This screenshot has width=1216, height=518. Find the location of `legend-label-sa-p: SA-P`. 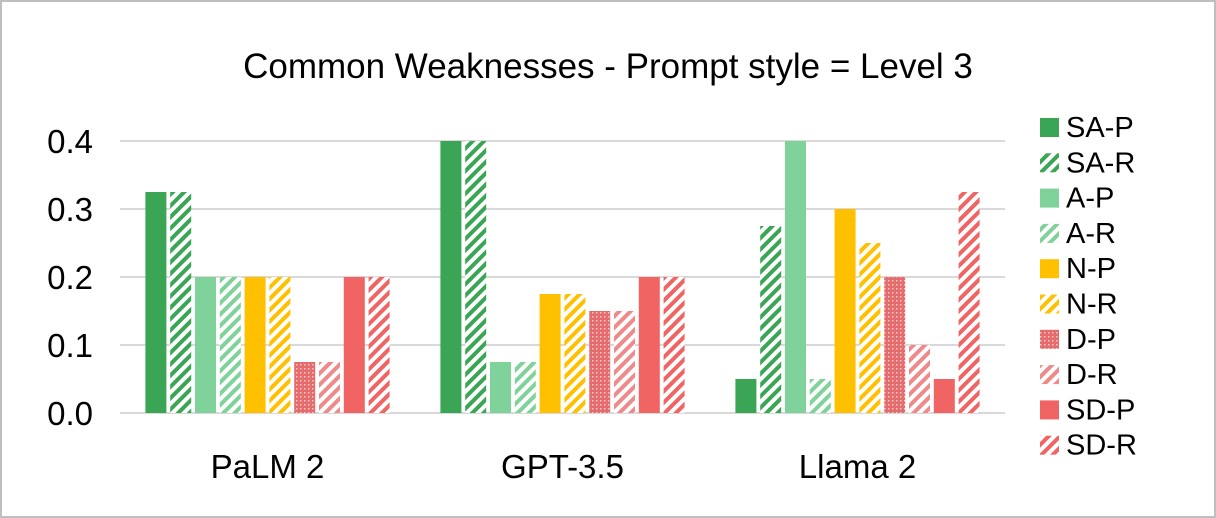

legend-label-sa-p: SA-P is located at coordinates (1100, 128).